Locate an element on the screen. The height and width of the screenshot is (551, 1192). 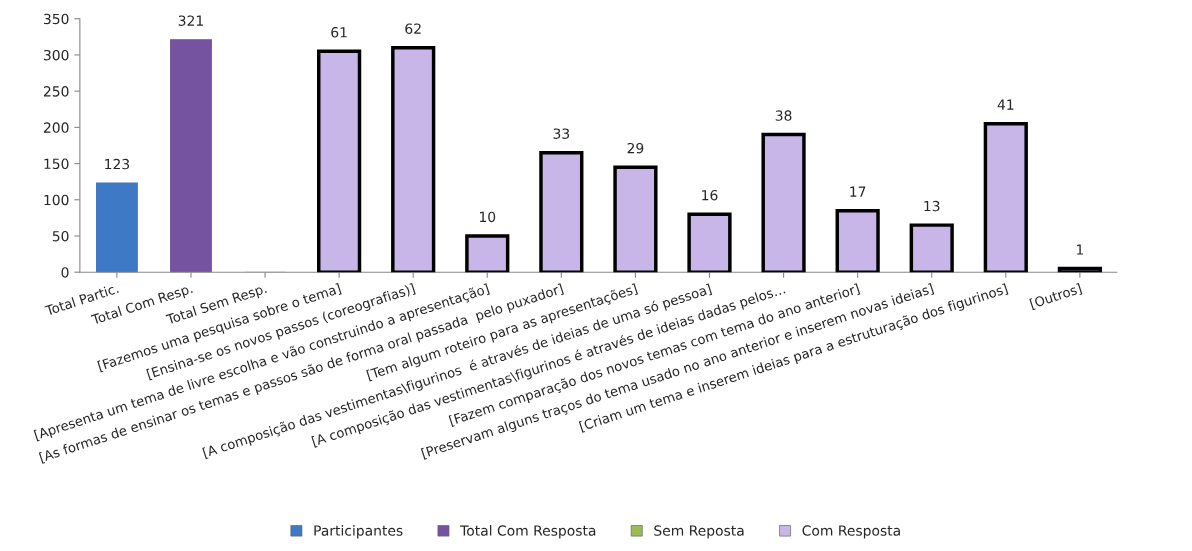
y-tick-label: 350 is located at coordinates (56, 19).